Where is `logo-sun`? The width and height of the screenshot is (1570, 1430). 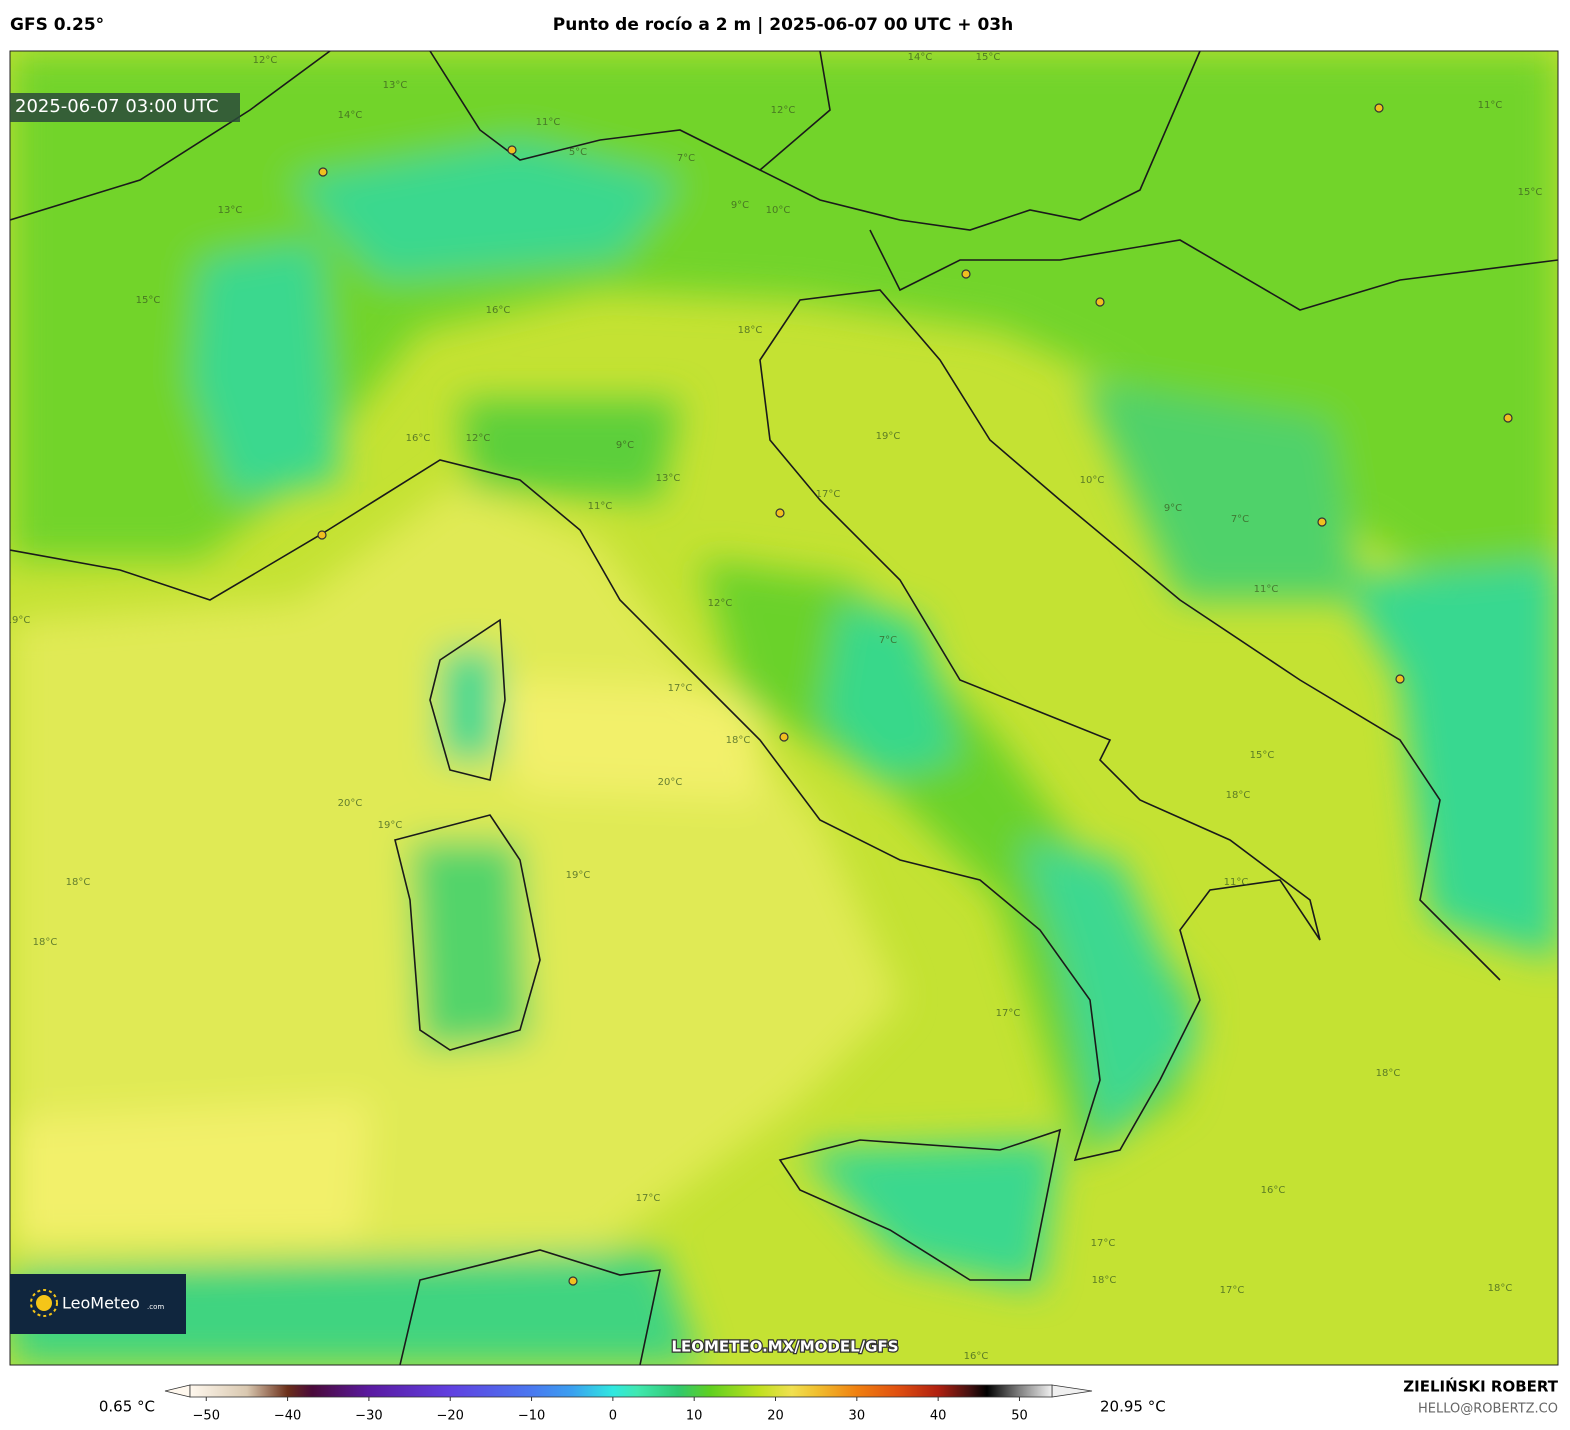
logo-sun is located at coordinates (44, 1303).